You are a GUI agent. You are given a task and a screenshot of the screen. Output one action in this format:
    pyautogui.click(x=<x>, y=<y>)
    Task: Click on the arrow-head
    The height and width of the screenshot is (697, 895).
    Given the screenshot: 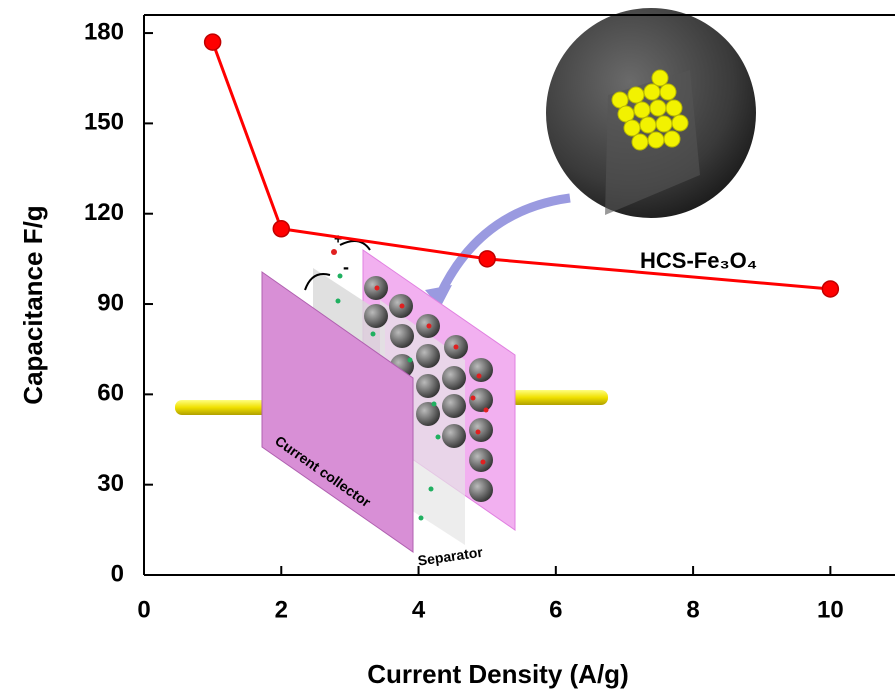 What is the action you would take?
    pyautogui.click(x=438, y=296)
    